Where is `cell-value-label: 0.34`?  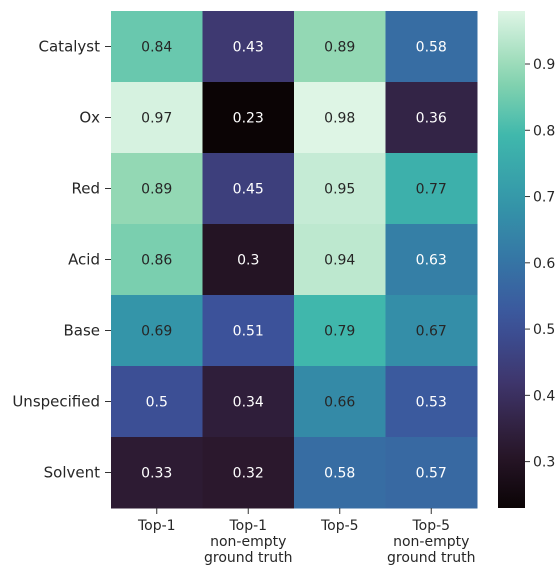 cell-value-label: 0.34 is located at coordinates (248, 403).